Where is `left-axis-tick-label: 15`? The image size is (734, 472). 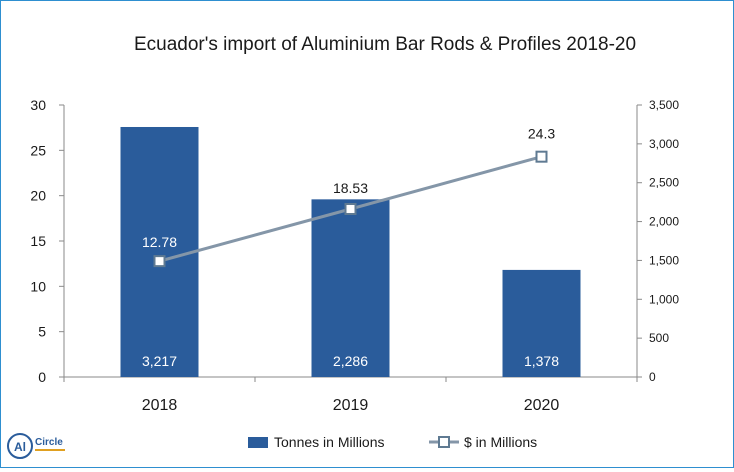 left-axis-tick-label: 15 is located at coordinates (38, 241).